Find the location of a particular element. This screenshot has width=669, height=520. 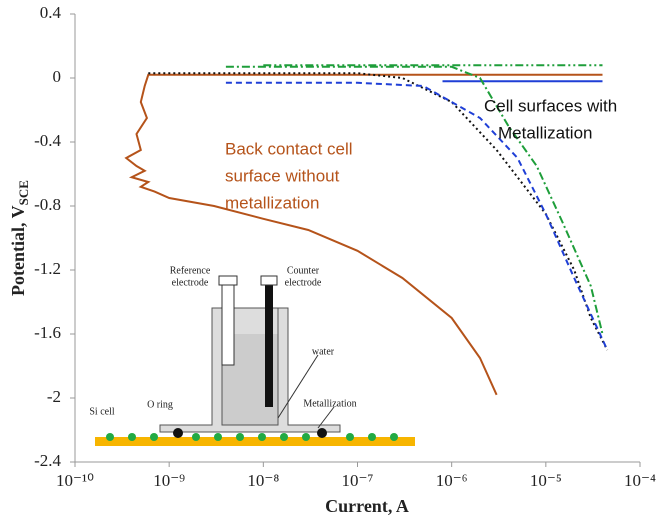

x-tick-label: 10⁻⁹ is located at coordinates (169, 480).